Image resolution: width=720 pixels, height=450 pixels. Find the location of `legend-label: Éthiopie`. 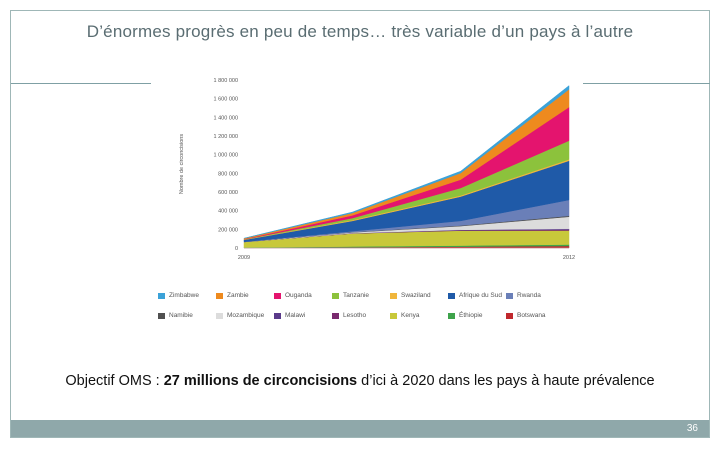

legend-label: Éthiopie is located at coordinates (471, 315).